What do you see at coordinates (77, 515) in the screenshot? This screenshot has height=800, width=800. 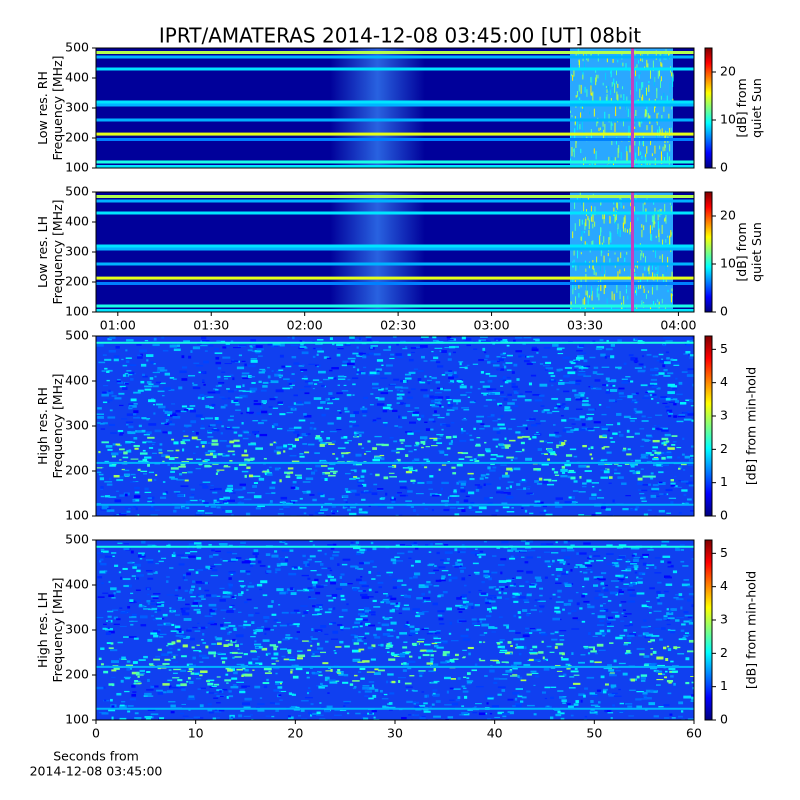 I see `y-tick-label: 100` at bounding box center [77, 515].